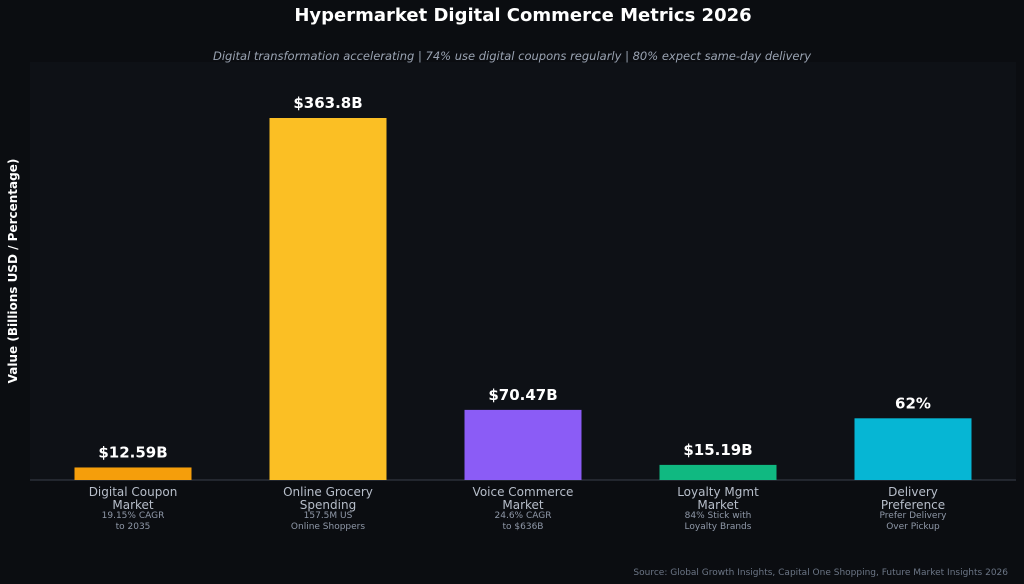 The height and width of the screenshot is (584, 1024). I want to click on category-label-3-line-1: Market, so click(718, 505).